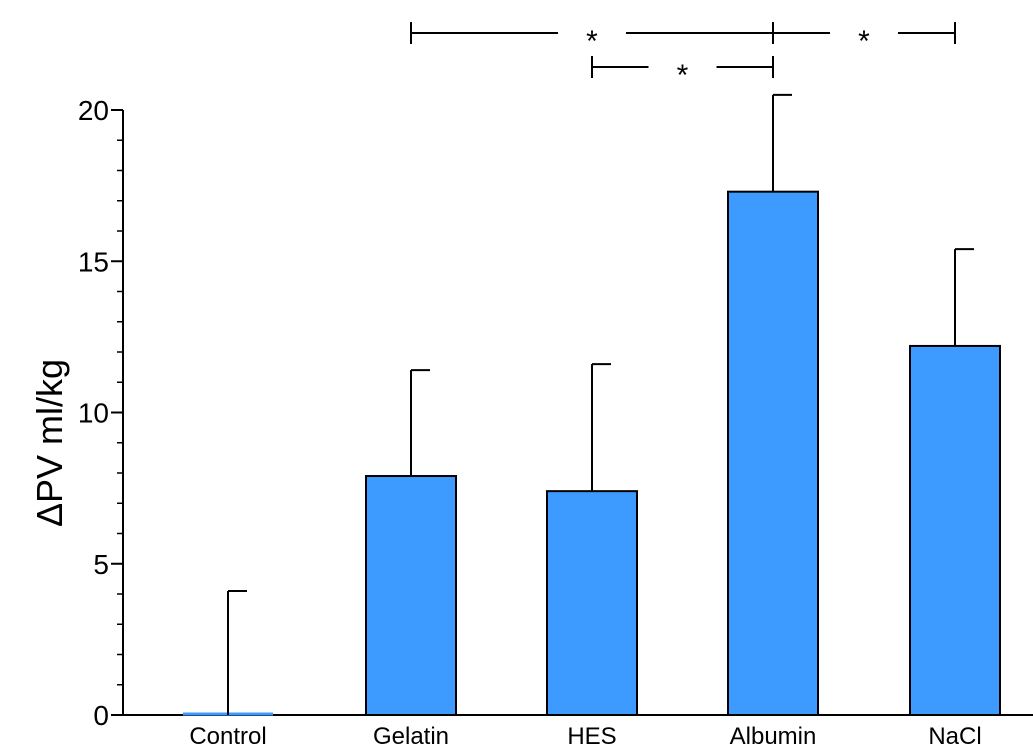  I want to click on y-tick-label: 0, so click(101, 715).